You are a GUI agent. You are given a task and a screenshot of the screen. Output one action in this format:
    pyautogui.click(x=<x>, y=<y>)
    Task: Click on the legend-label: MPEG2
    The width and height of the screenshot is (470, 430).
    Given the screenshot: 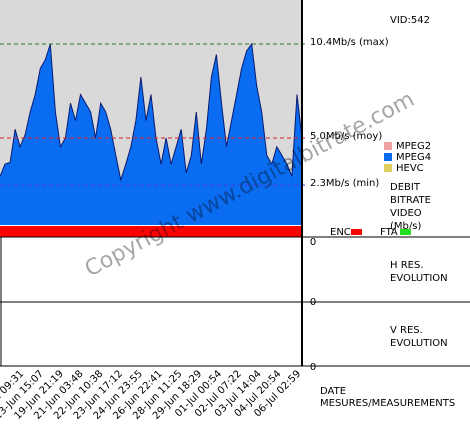 What is the action you would take?
    pyautogui.click(x=413, y=146)
    